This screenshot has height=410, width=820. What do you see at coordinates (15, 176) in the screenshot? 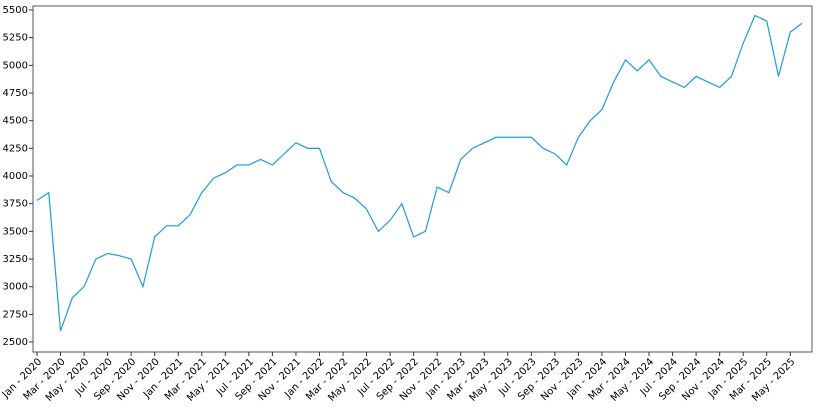
I see `y-tick-label: 4000` at bounding box center [15, 176].